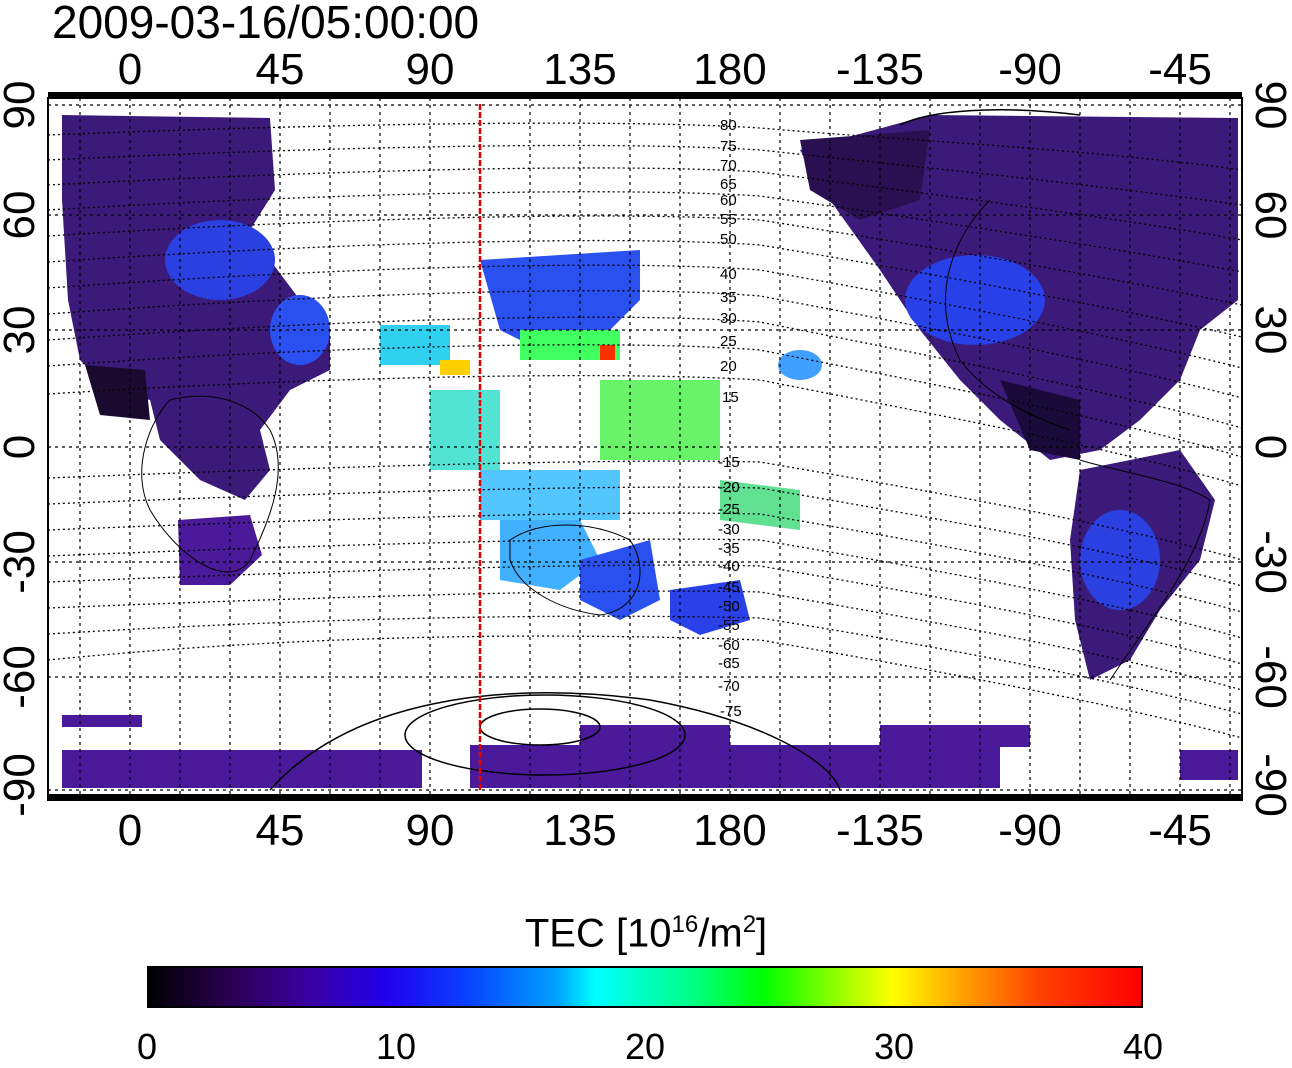 The height and width of the screenshot is (1068, 1292). I want to click on contour-label: 20, so click(728, 366).